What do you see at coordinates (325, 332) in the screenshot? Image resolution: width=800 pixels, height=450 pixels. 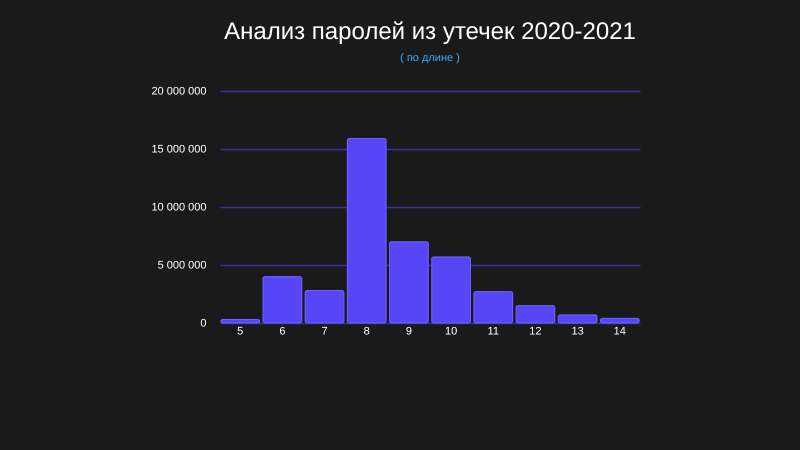 I see `x-tick-label: 7` at bounding box center [325, 332].